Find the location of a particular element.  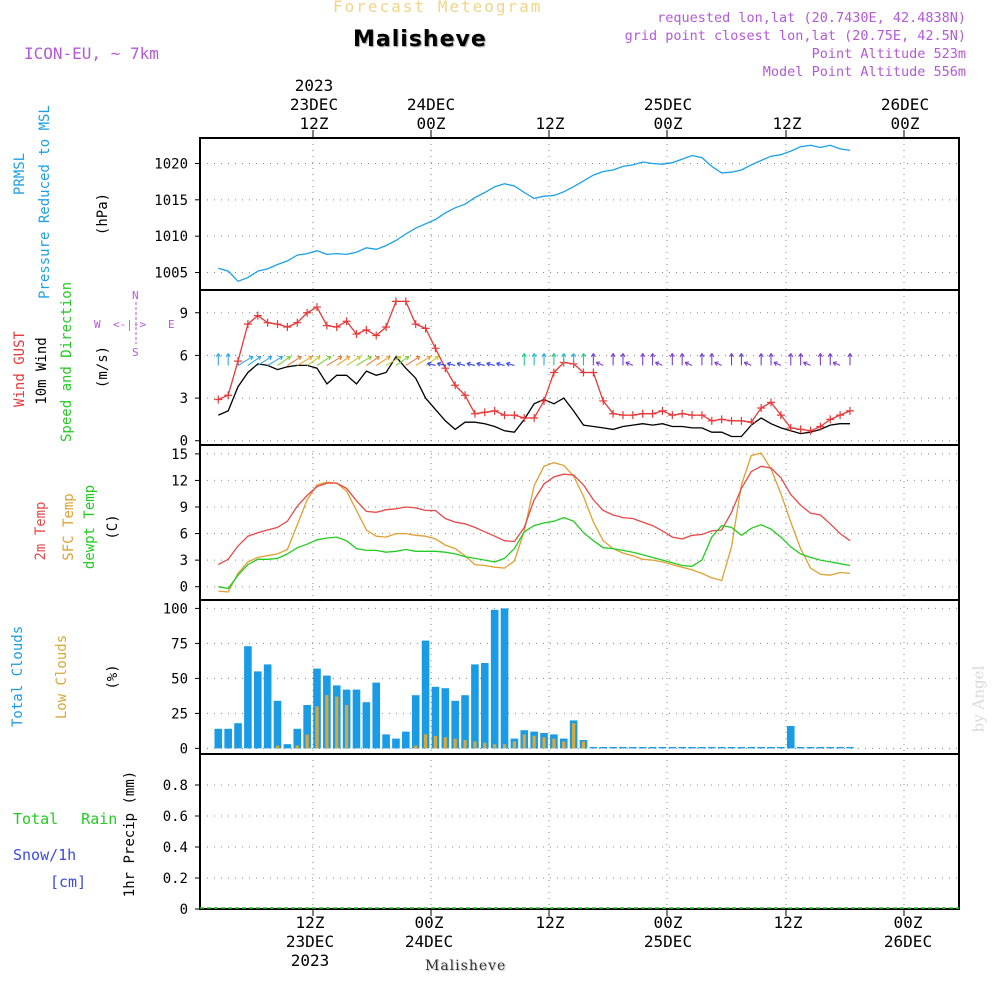

y-tick-label: 3 is located at coordinates (184, 561).